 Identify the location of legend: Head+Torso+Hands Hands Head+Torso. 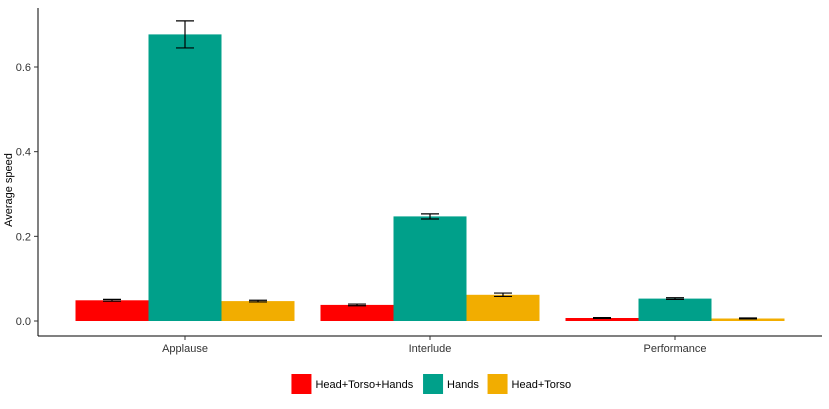
(431, 384).